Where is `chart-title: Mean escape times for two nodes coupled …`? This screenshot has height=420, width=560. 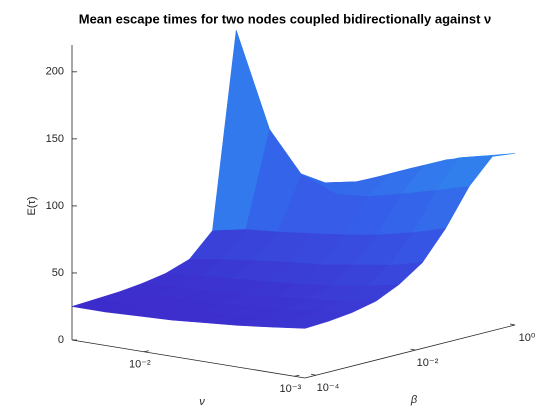
chart-title: Mean escape times for two nodes coupled … is located at coordinates (285, 18).